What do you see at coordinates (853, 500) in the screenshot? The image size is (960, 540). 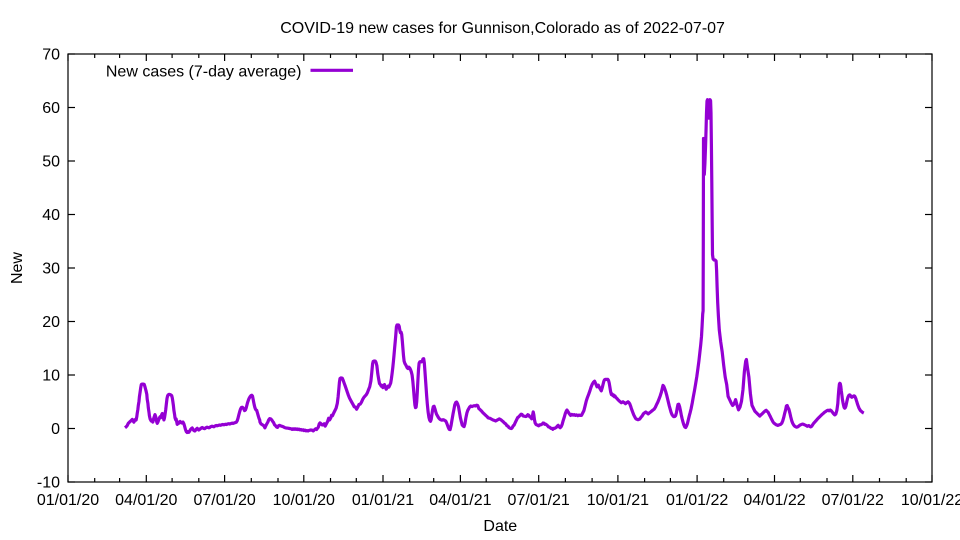 I see `svg-text: 07/01/22` at bounding box center [853, 500].